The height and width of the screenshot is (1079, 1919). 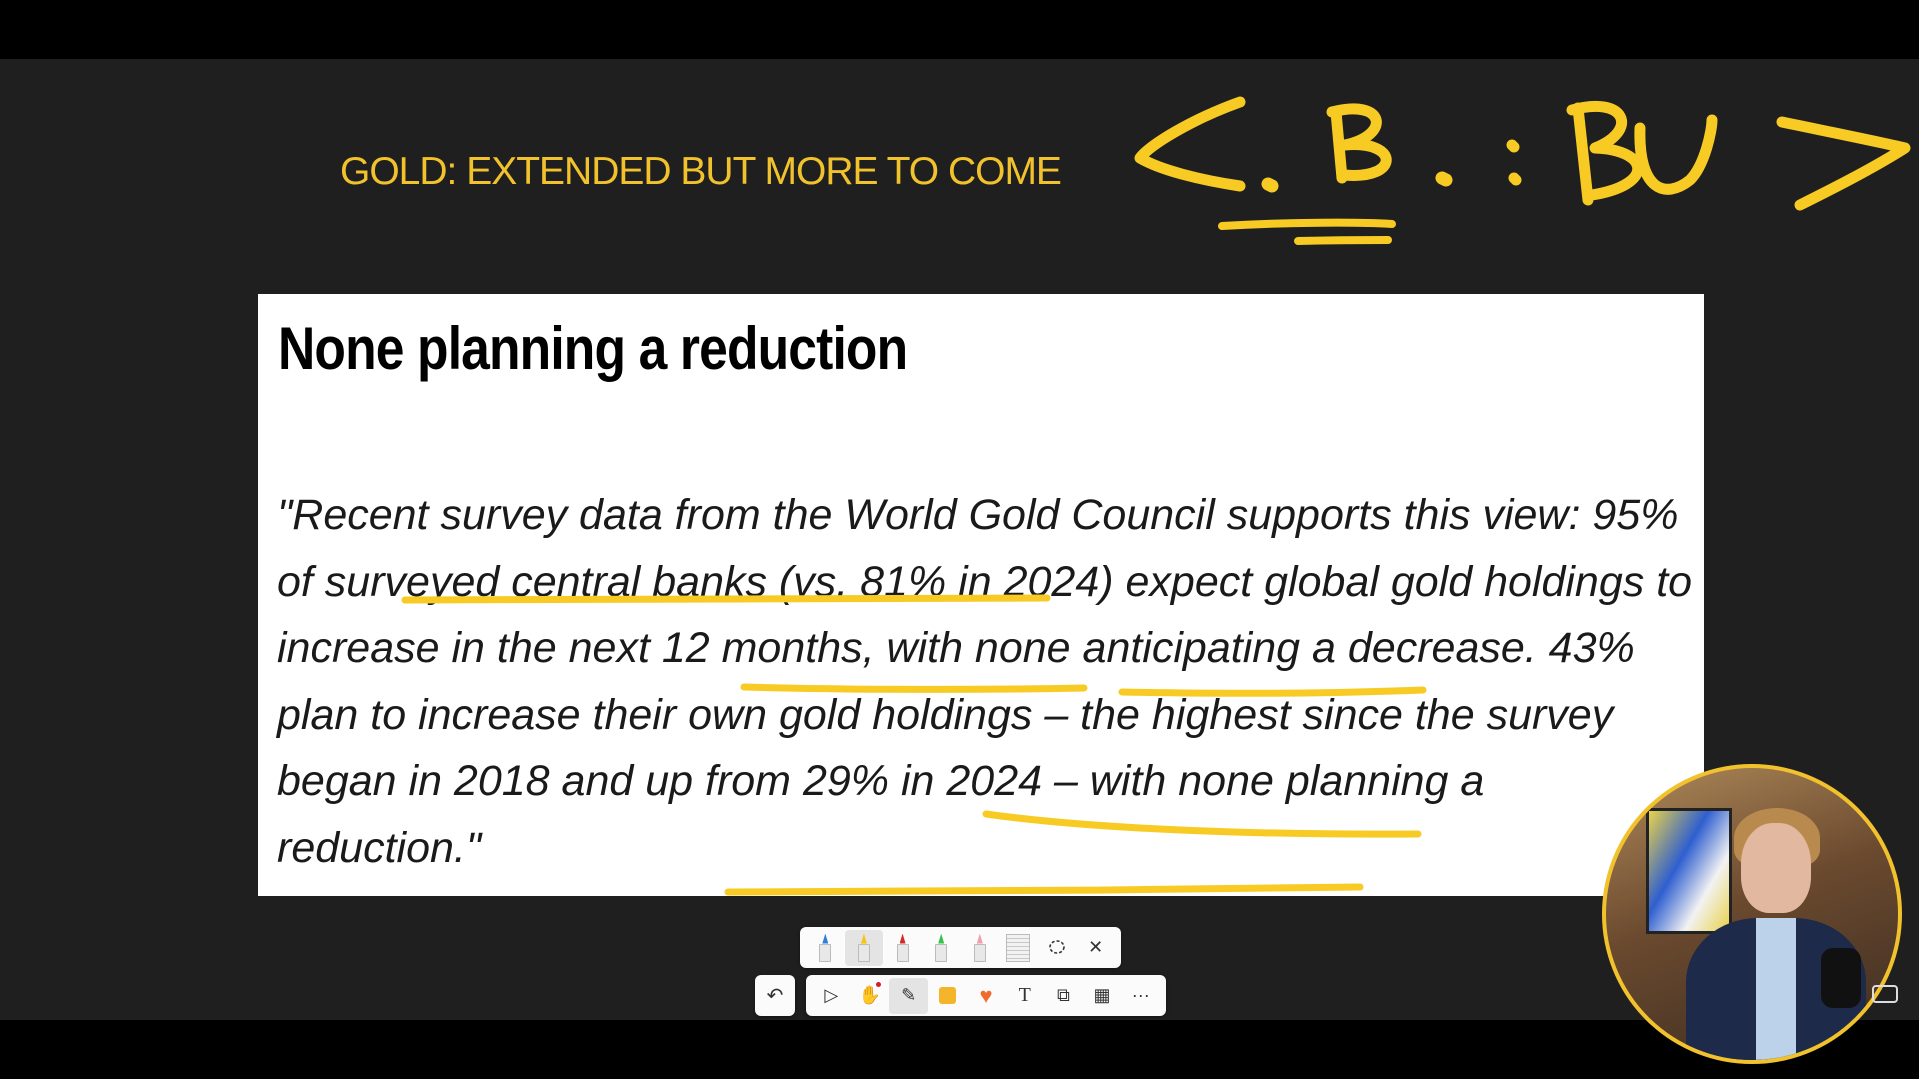 I want to click on green-highlighter-icon, so click(x=941, y=948).